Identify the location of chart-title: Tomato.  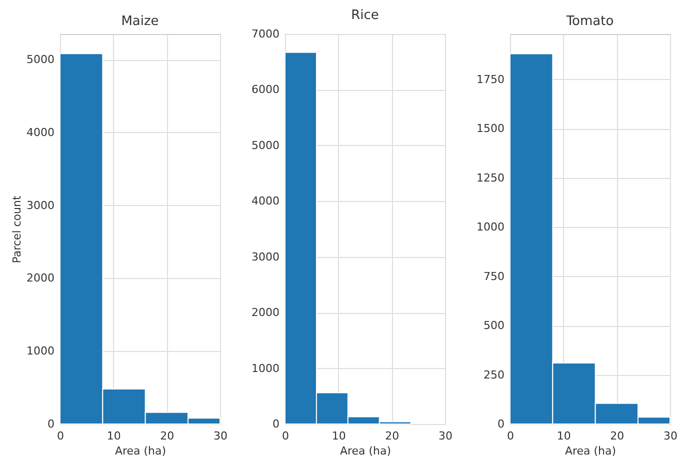
(589, 21).